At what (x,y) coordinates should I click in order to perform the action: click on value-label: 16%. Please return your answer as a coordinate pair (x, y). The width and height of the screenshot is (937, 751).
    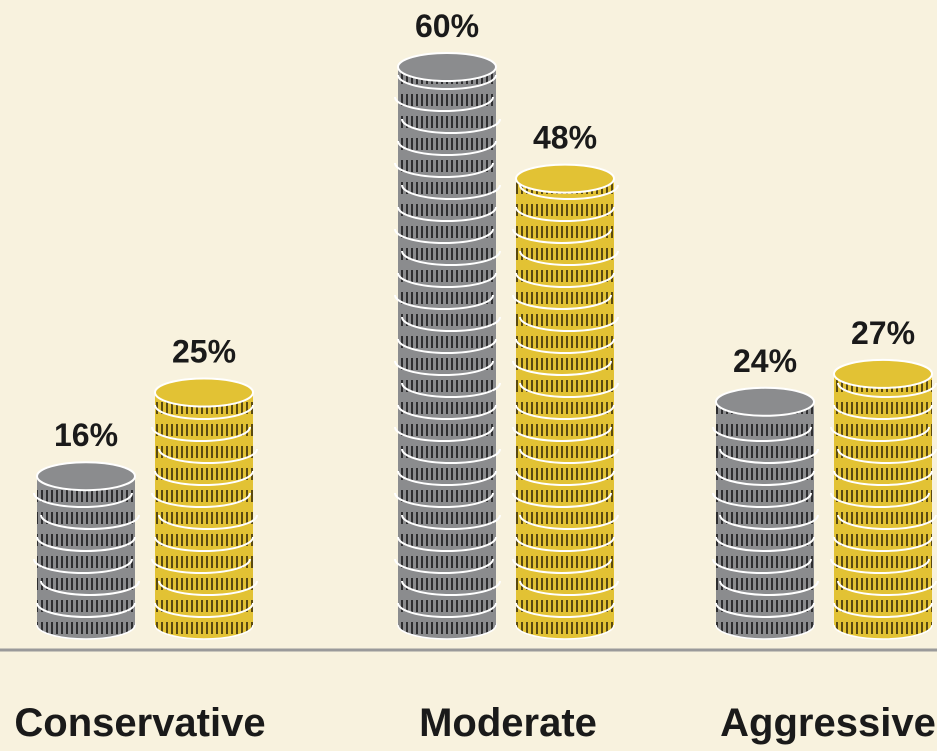
    Looking at the image, I should click on (86, 435).